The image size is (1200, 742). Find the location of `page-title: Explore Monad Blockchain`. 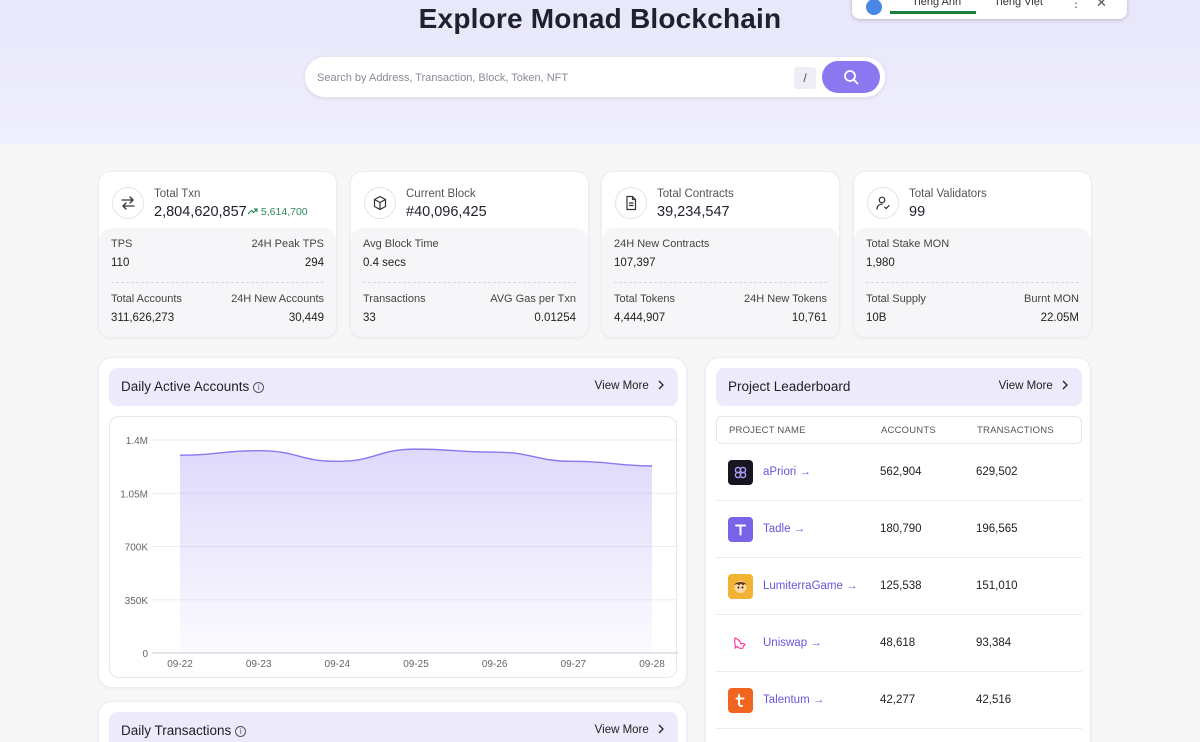

page-title: Explore Monad Blockchain is located at coordinates (600, 18).